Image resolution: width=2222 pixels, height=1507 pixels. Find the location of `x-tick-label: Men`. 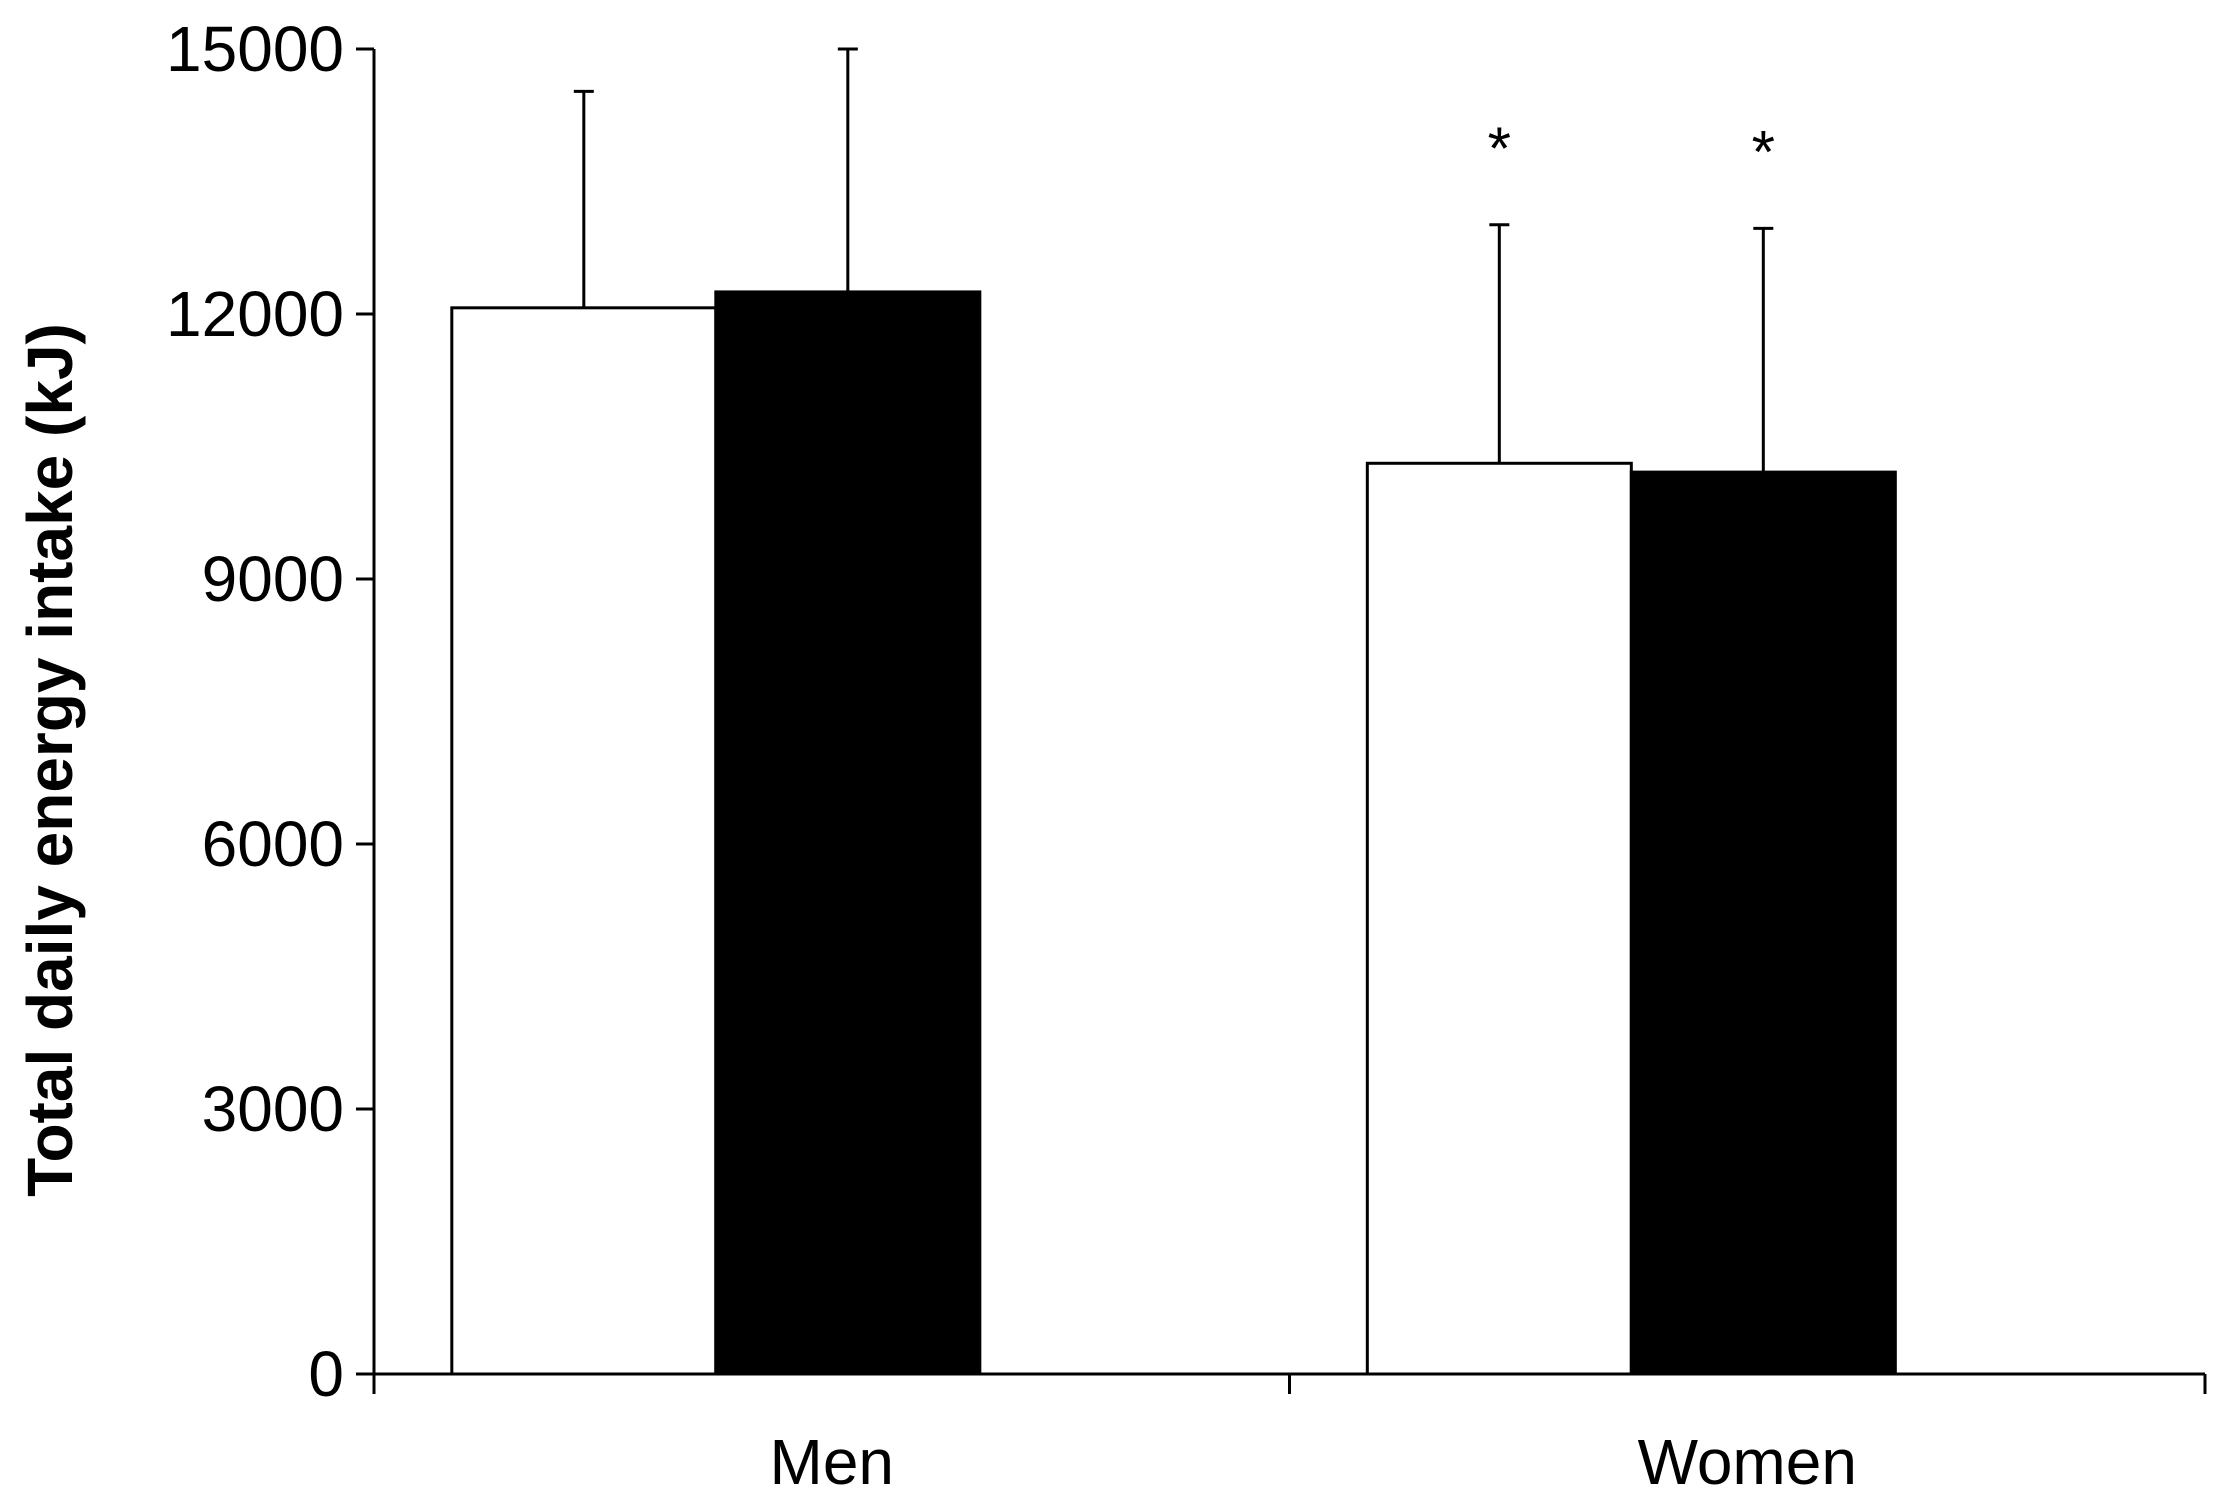

x-tick-label: Men is located at coordinates (832, 1462).